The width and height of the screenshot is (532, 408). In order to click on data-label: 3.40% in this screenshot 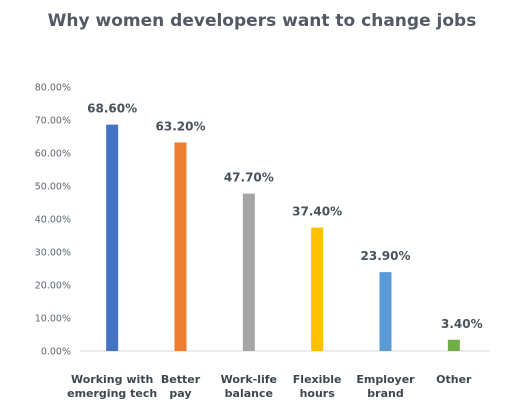, I will do `click(462, 324)`.